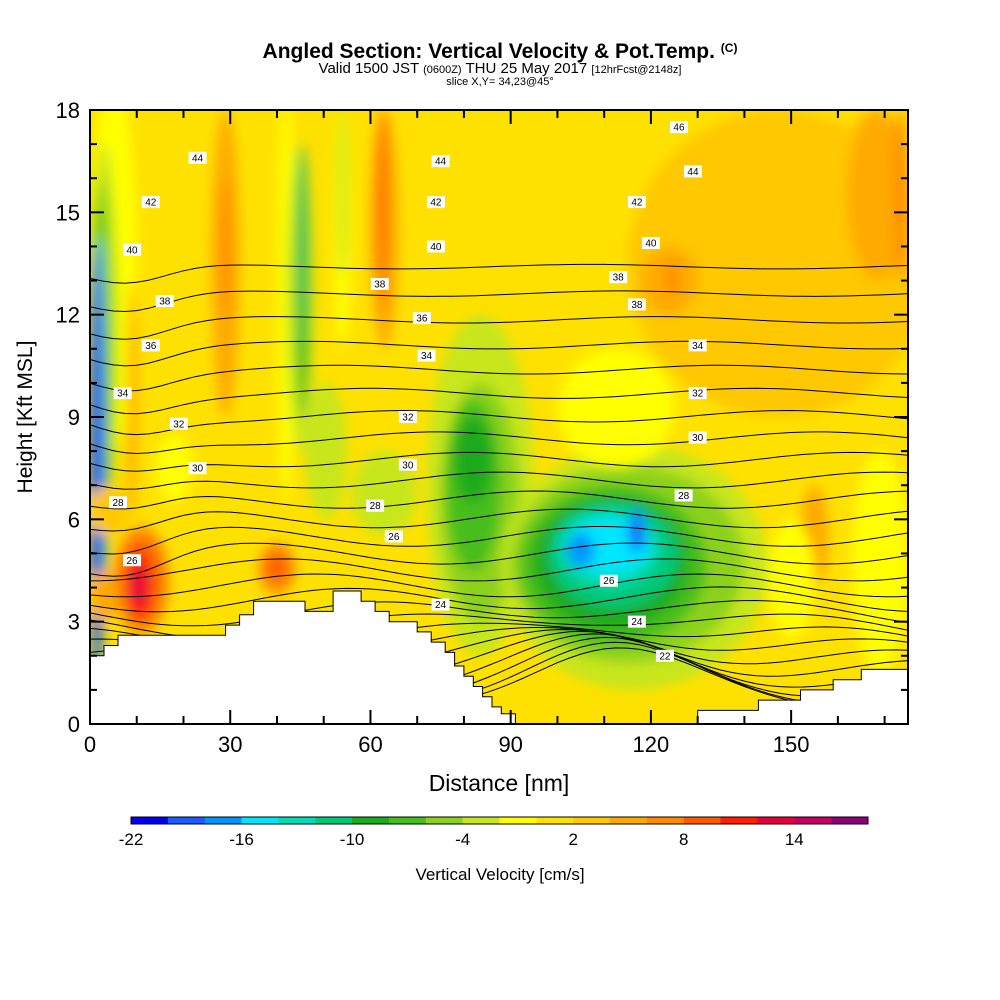  What do you see at coordinates (68, 315) in the screenshot?
I see `y-tick-label: 12` at bounding box center [68, 315].